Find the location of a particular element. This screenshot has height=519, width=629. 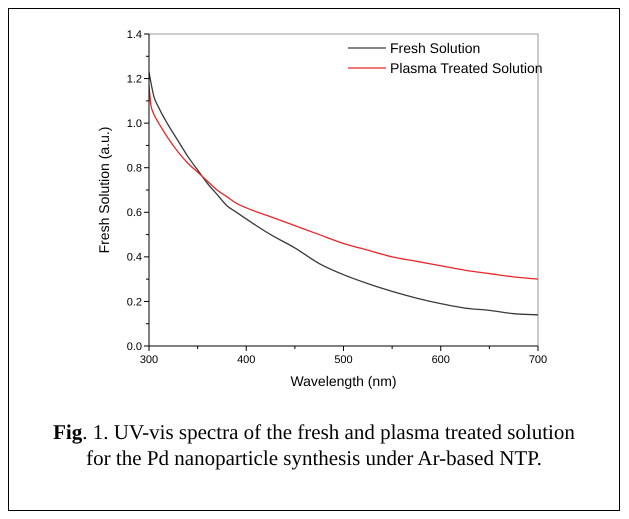

y-tick-label: 0.2 is located at coordinates (134, 302).